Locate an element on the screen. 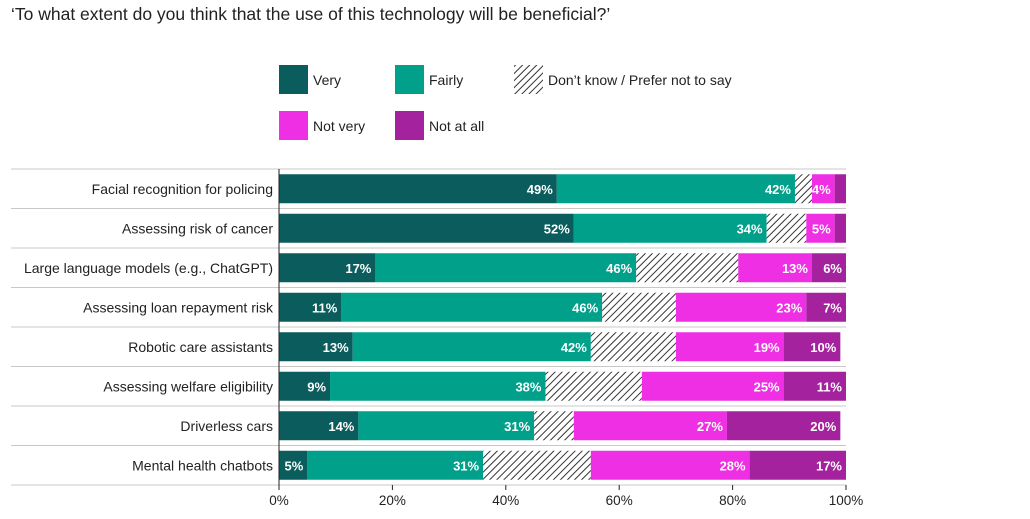 This screenshot has height=519, width=1030. legend-label-fairly: Fairly is located at coordinates (446, 80).